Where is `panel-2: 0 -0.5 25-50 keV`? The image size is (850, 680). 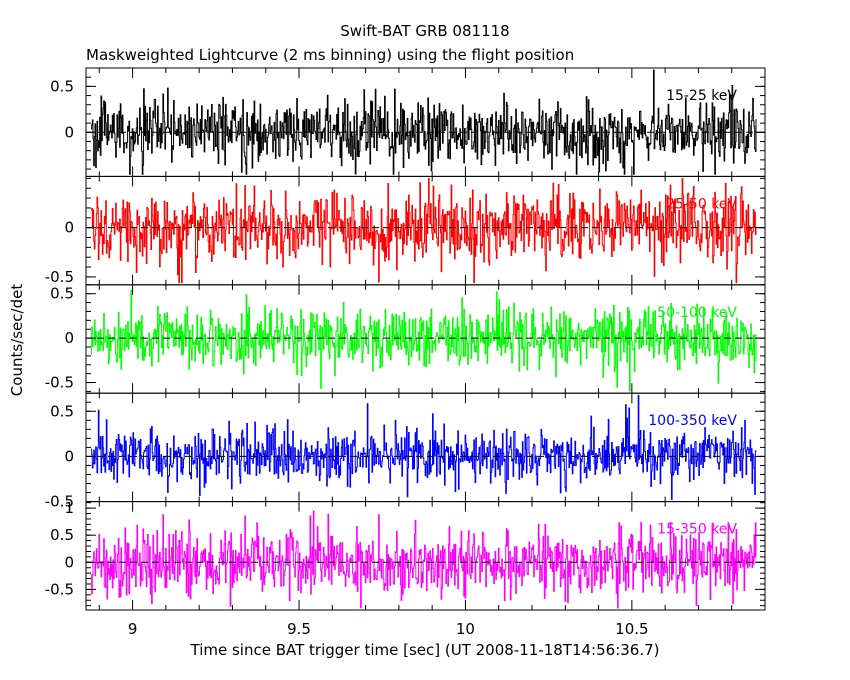 panel-2: 0 -0.5 25-50 keV is located at coordinates (405, 230).